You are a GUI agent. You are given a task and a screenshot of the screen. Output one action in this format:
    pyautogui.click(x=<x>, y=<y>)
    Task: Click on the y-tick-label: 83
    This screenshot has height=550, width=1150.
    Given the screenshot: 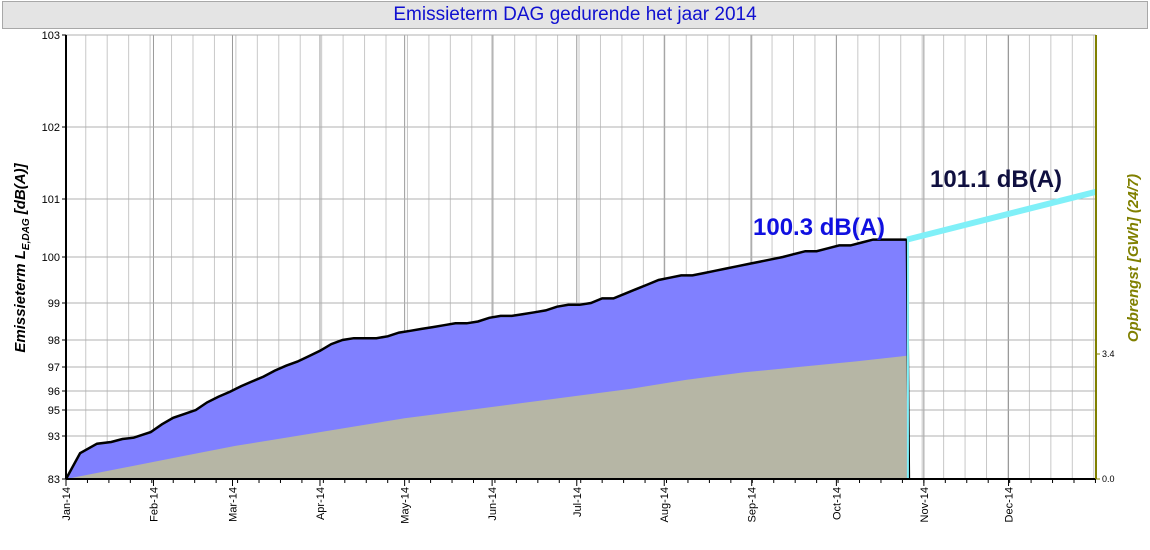 What is the action you would take?
    pyautogui.click(x=54, y=480)
    